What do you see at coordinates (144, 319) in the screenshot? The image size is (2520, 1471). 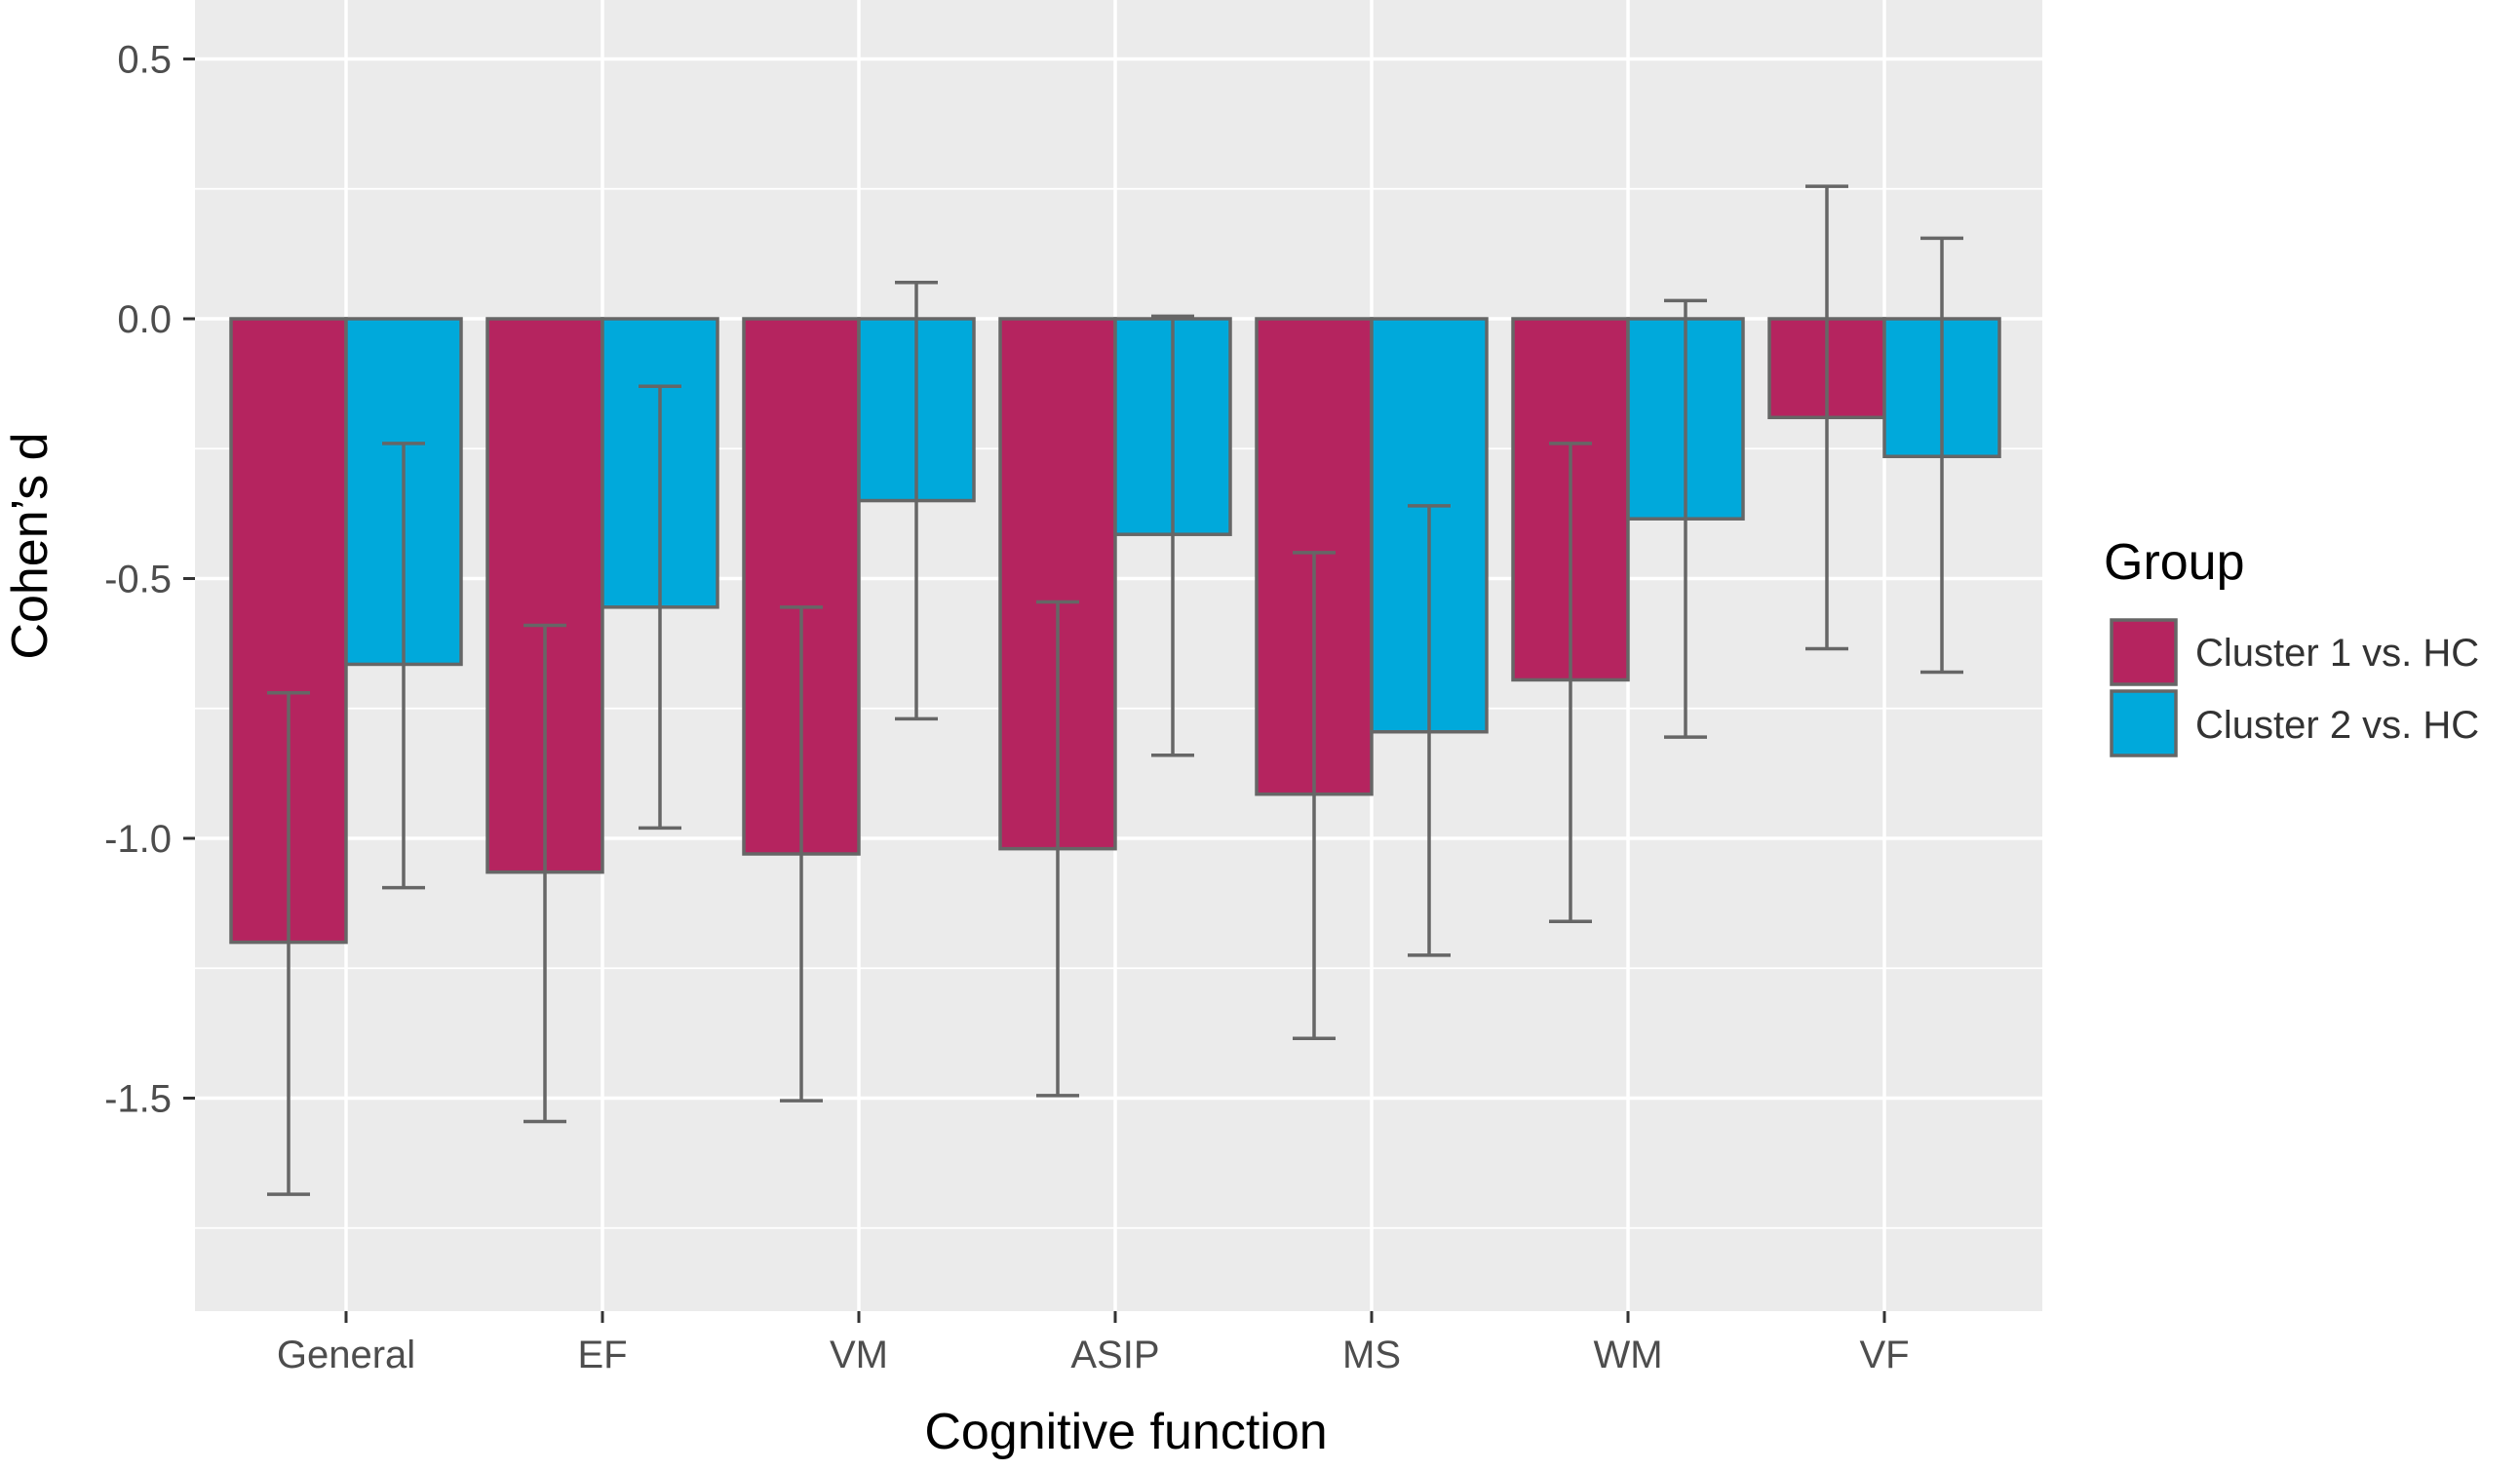 I see `y-tick-label: 0.0` at bounding box center [144, 319].